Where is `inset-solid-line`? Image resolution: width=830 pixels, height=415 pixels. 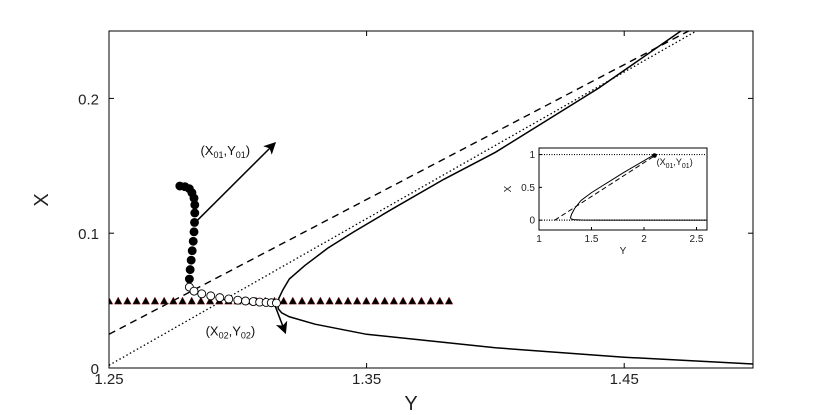
inset-solid-line is located at coordinates (638, 187).